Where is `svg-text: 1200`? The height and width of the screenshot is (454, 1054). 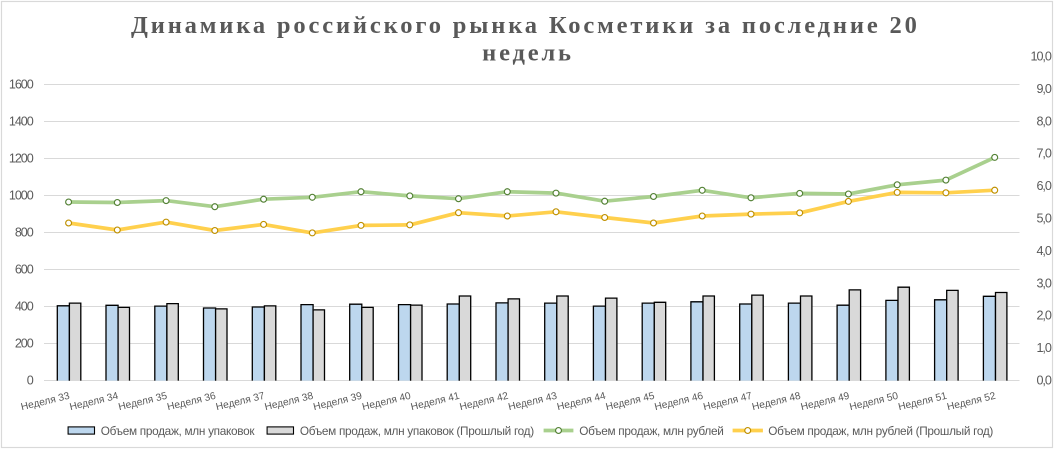
svg-text: 1200 is located at coordinates (21, 159).